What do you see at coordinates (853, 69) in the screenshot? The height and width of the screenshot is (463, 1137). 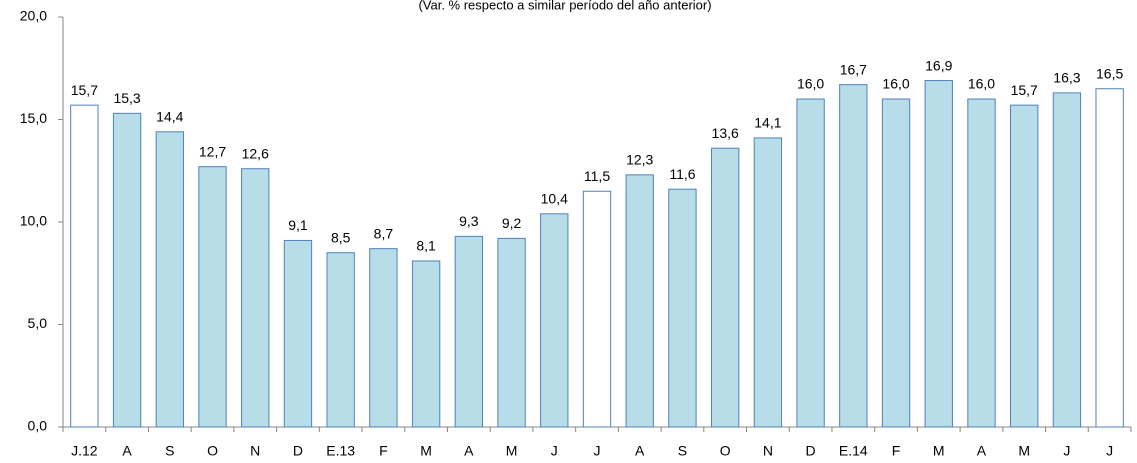 I see `value-label: 16,7` at bounding box center [853, 69].